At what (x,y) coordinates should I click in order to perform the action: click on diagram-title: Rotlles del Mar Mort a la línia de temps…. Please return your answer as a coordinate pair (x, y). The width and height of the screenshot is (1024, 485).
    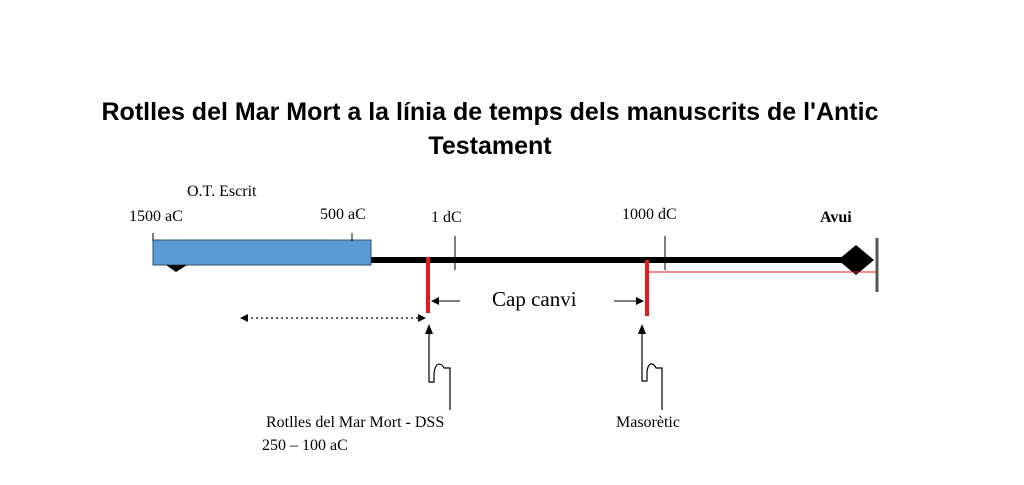
    Looking at the image, I should click on (490, 129).